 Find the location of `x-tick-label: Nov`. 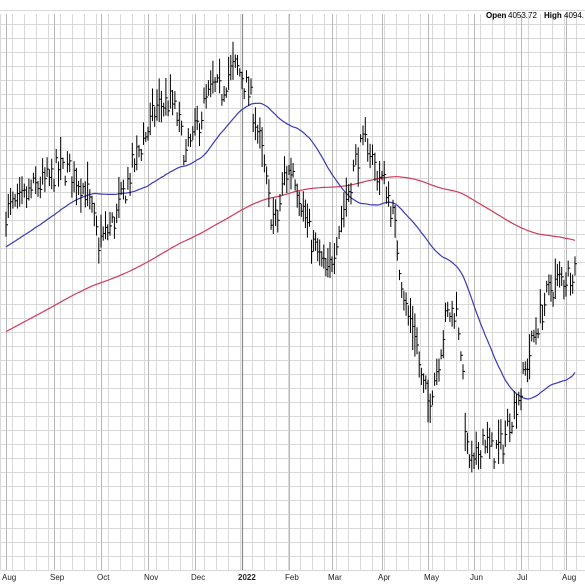

x-tick-label: Nov is located at coordinates (151, 577).